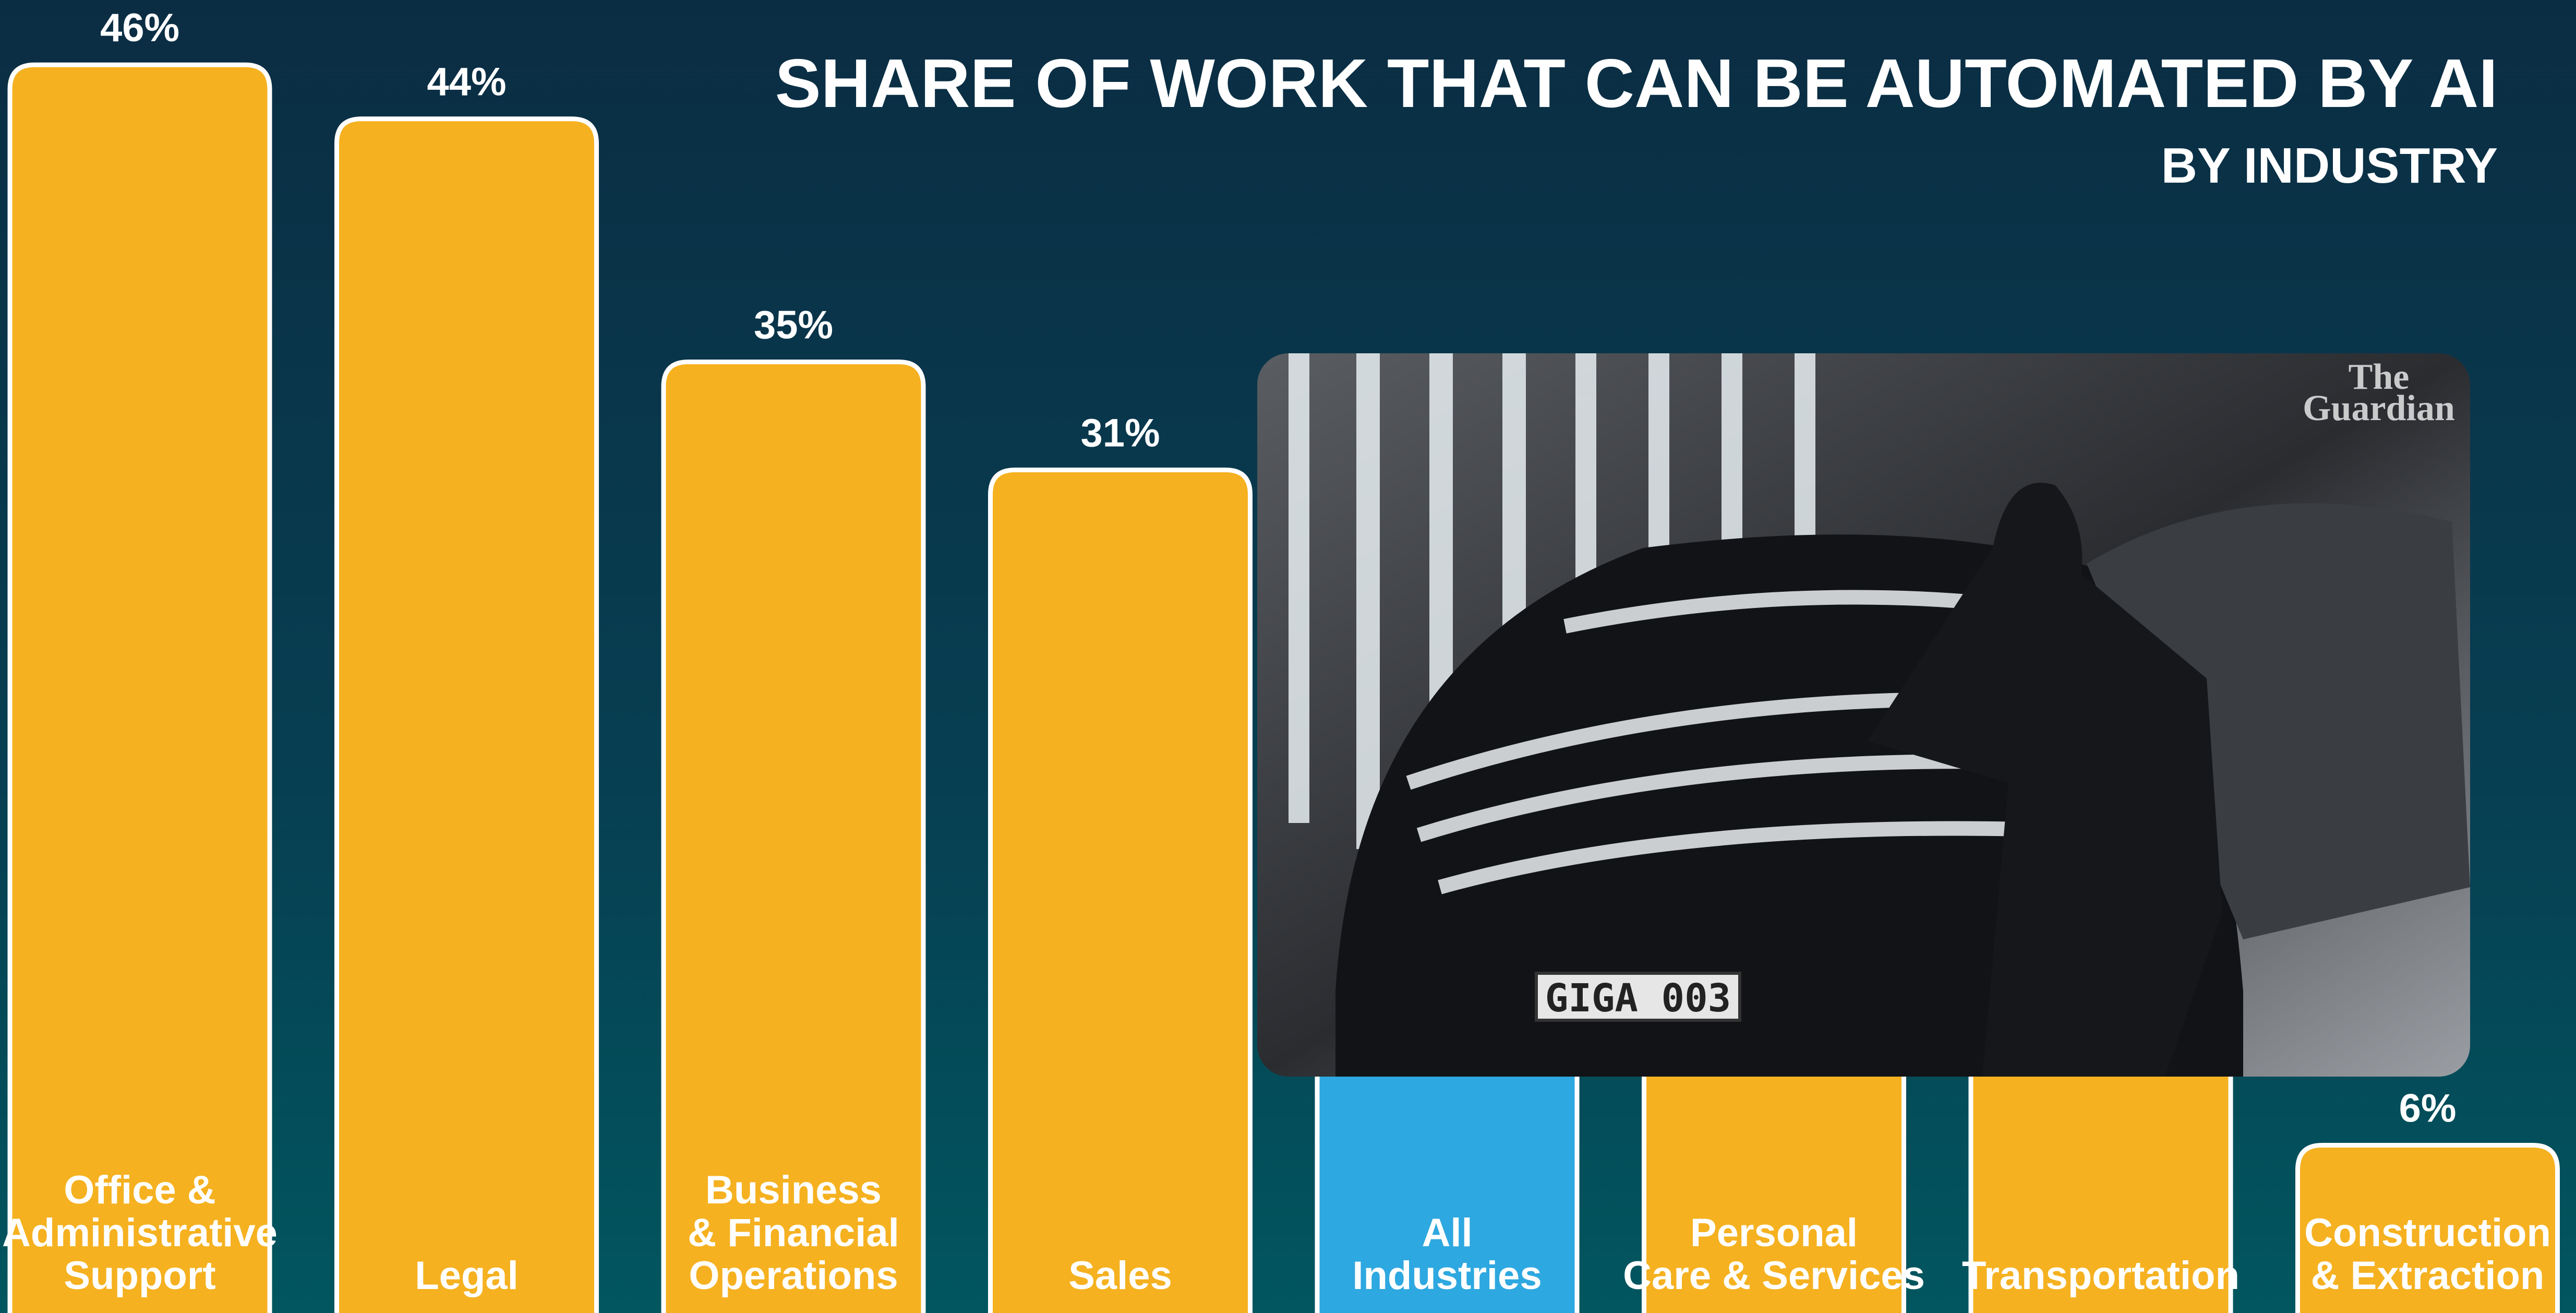 This screenshot has width=2576, height=1313. Describe the element at coordinates (466, 82) in the screenshot. I see `value-label: 44%` at that location.